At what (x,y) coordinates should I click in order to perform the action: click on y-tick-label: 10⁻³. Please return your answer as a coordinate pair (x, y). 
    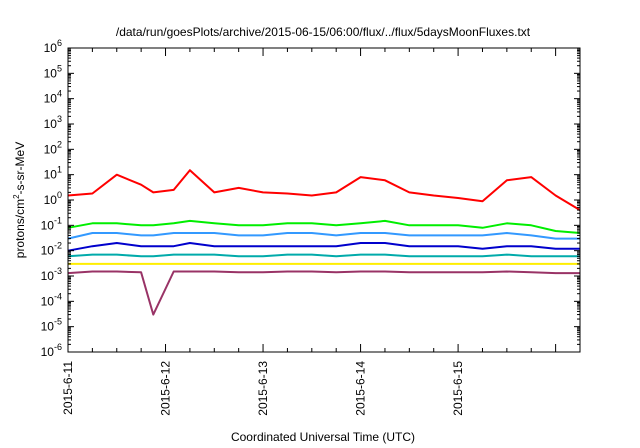
    Looking at the image, I should click on (51, 274).